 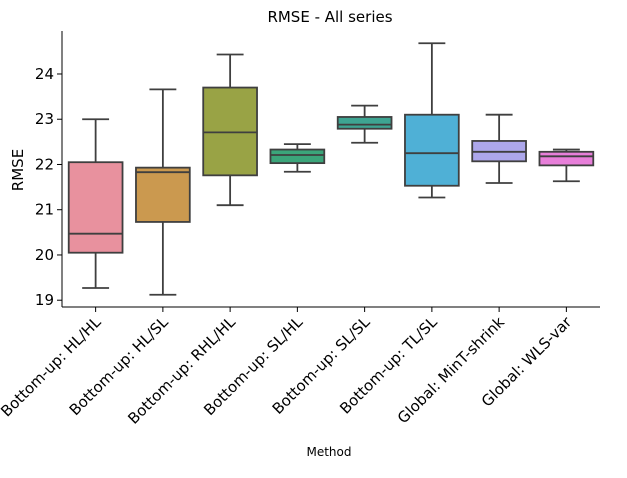 I want to click on y-axis-label: RMSE, so click(x=18, y=170).